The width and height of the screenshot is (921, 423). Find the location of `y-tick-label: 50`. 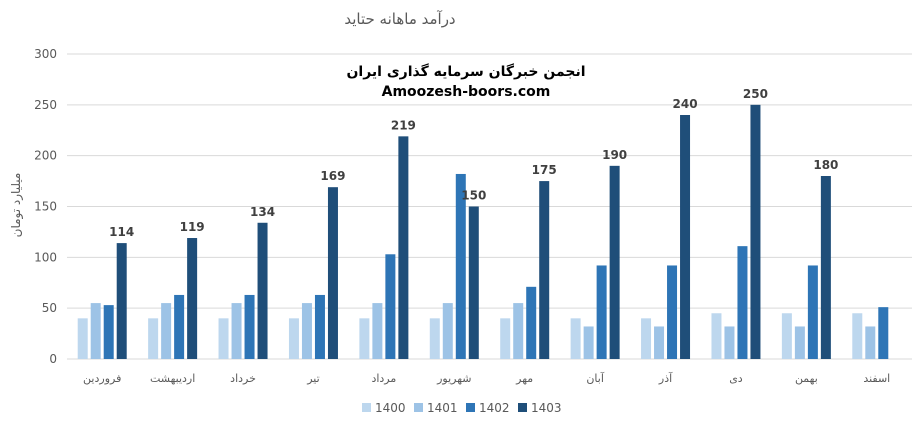

y-tick-label: 50 is located at coordinates (49, 308).